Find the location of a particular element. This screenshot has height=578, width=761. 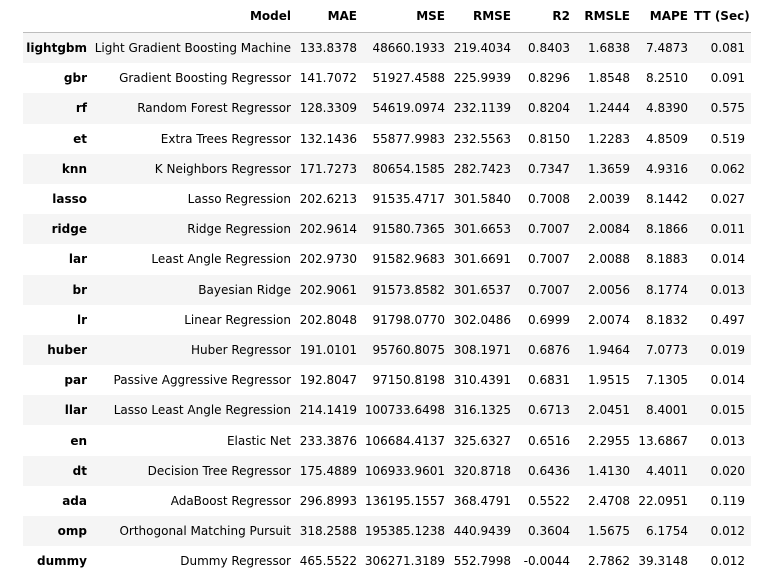

mae-cell: 202.9730 is located at coordinates (328, 259).